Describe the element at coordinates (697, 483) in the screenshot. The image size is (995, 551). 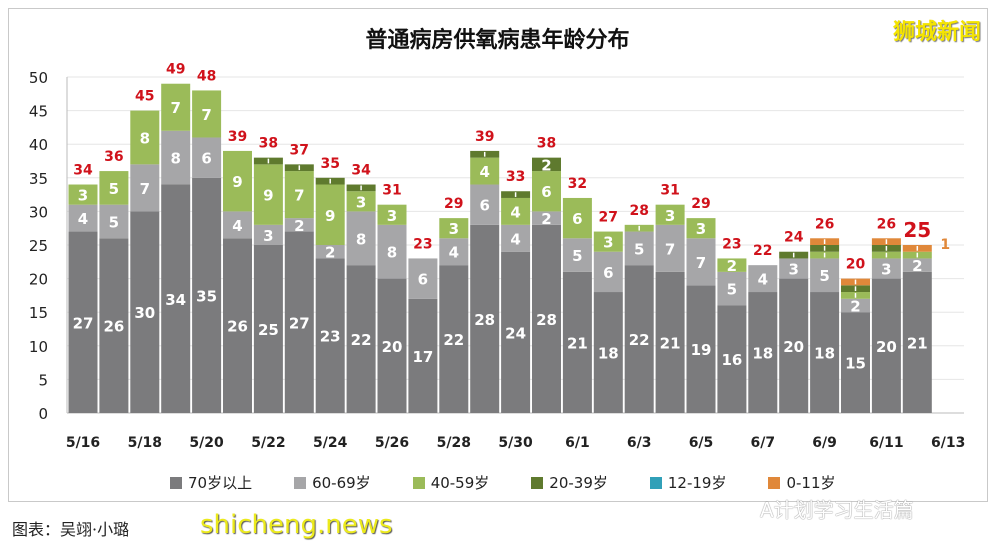
I see `legend-label: 12-19岁` at that location.